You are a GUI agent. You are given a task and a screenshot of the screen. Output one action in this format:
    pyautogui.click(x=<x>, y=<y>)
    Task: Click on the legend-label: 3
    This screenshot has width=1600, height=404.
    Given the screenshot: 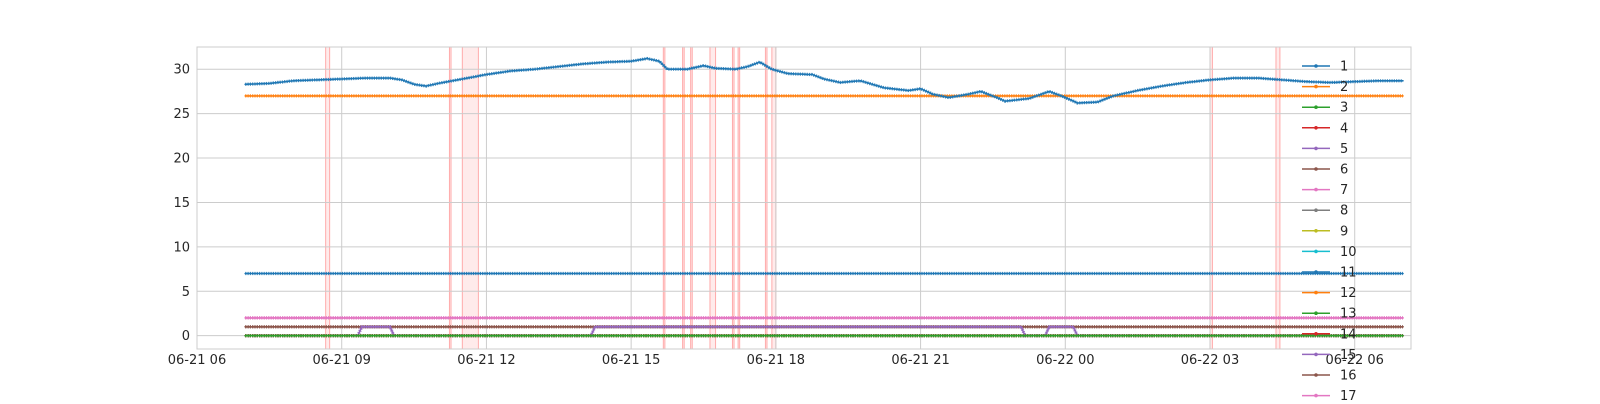 What is the action you would take?
    pyautogui.click(x=1344, y=108)
    